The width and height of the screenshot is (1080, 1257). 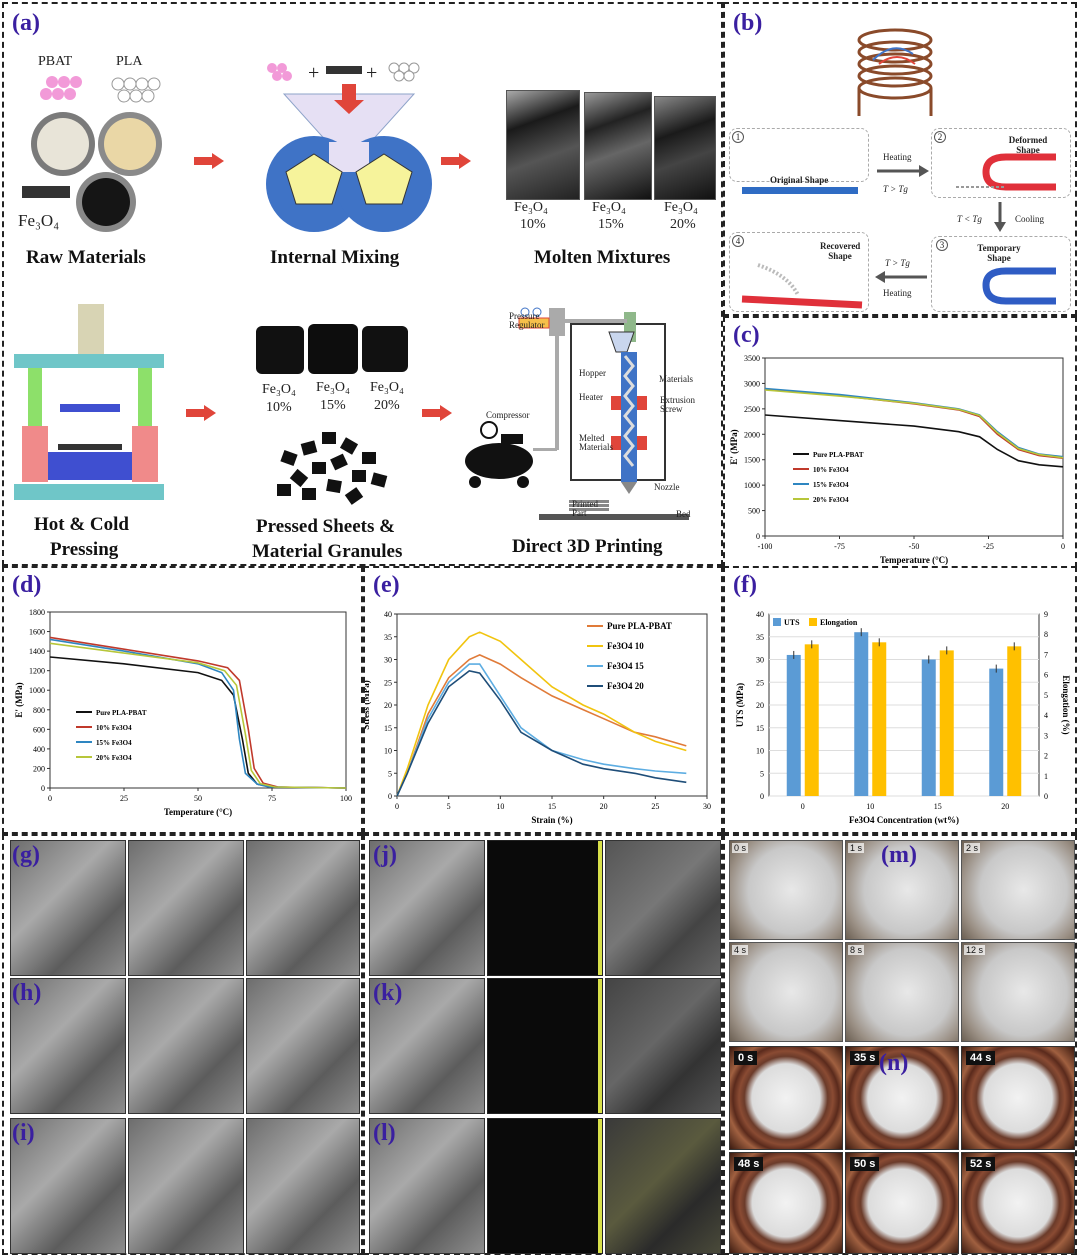 What do you see at coordinates (734, 446) in the screenshot?
I see `y-axis-label: E' (MPa)` at bounding box center [734, 446].